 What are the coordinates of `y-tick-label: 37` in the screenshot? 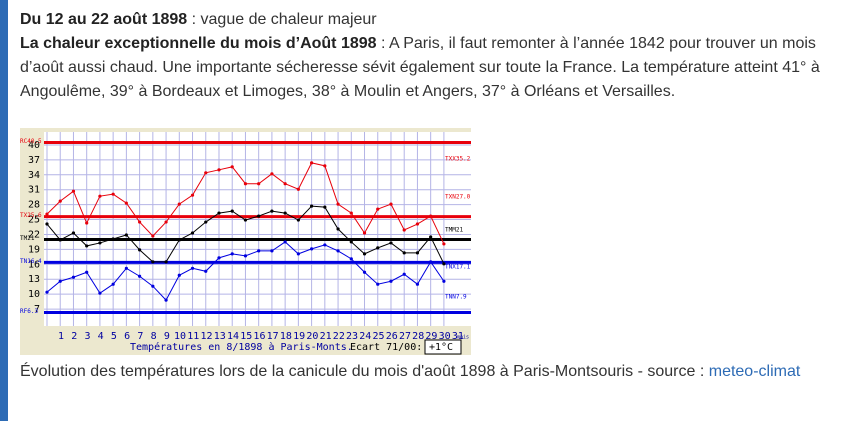 It's located at (34, 160).